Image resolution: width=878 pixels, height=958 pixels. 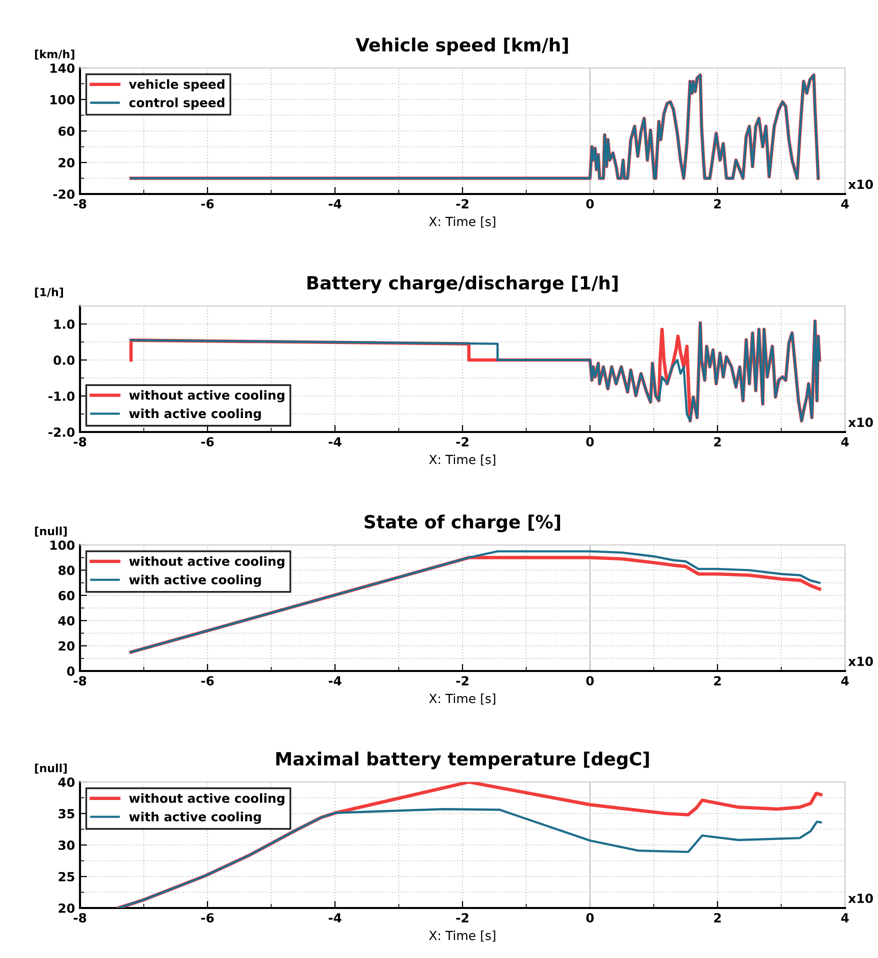 I want to click on y-tick-label: 140, so click(x=62, y=68).